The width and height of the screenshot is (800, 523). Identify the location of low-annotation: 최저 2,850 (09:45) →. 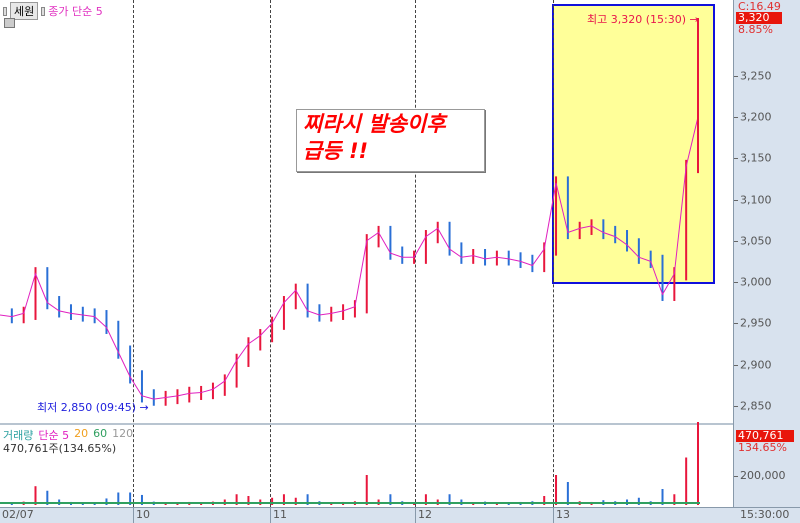
(93, 407).